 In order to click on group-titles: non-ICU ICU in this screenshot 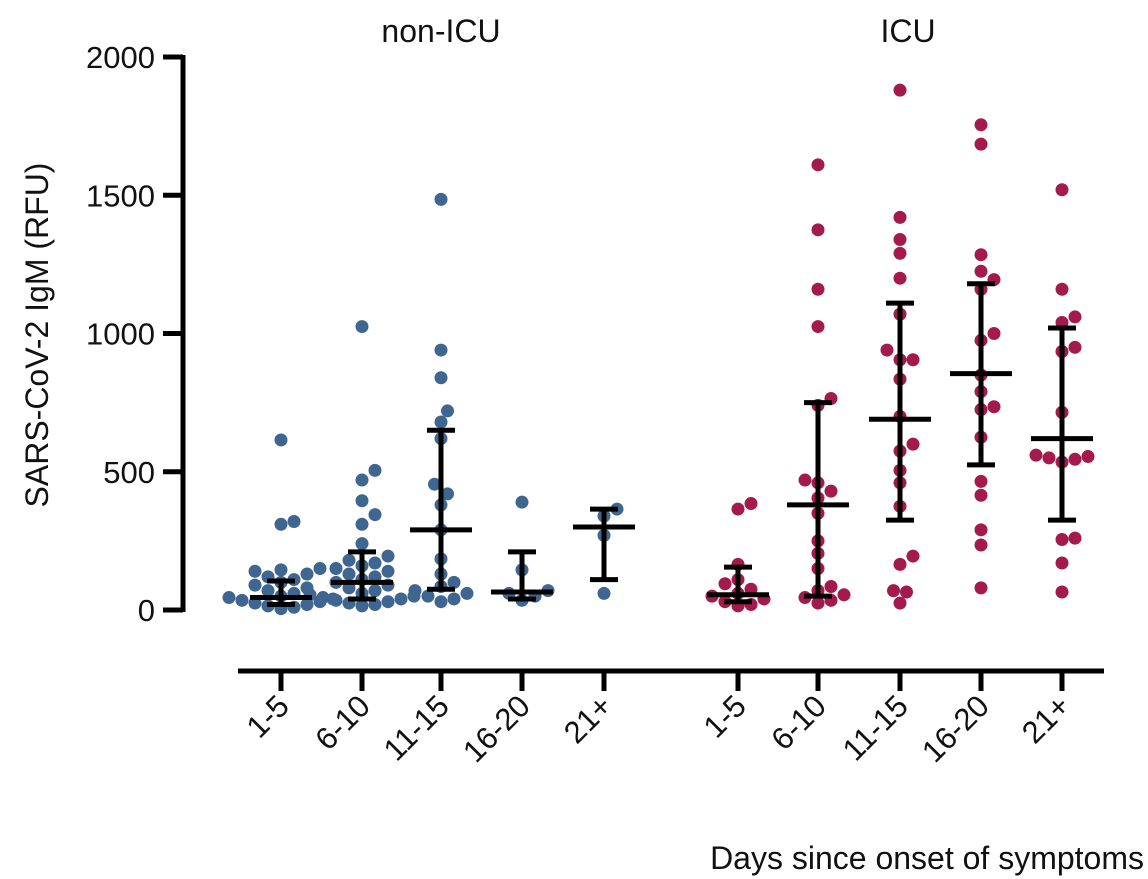, I will do `click(658, 31)`.